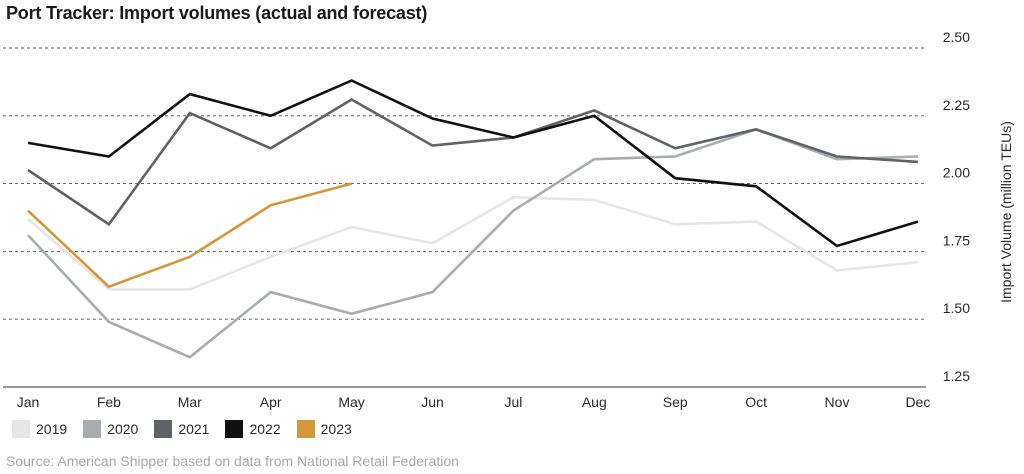 Image resolution: width=1024 pixels, height=474 pixels. I want to click on legend-label: 2019, so click(52, 429).